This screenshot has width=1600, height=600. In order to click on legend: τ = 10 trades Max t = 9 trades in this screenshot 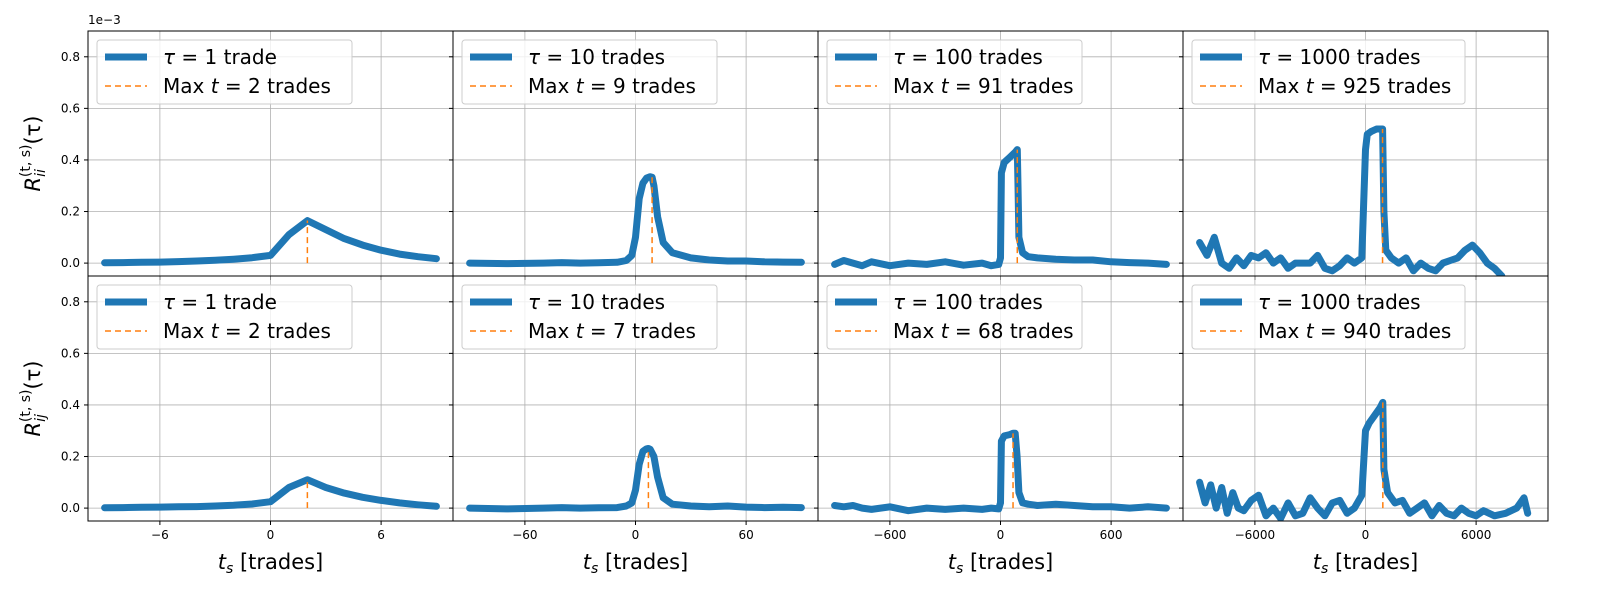, I will do `click(589, 72)`.